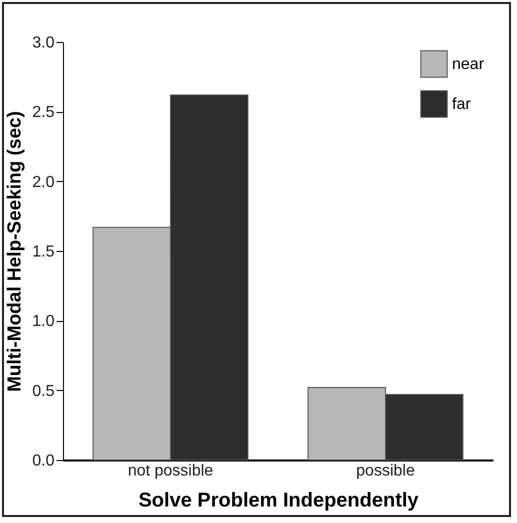 This screenshot has height=523, width=517. Describe the element at coordinates (15, 251) in the screenshot. I see `y-axis-title: Multi-Modal Help-Seeking (sec)` at that location.